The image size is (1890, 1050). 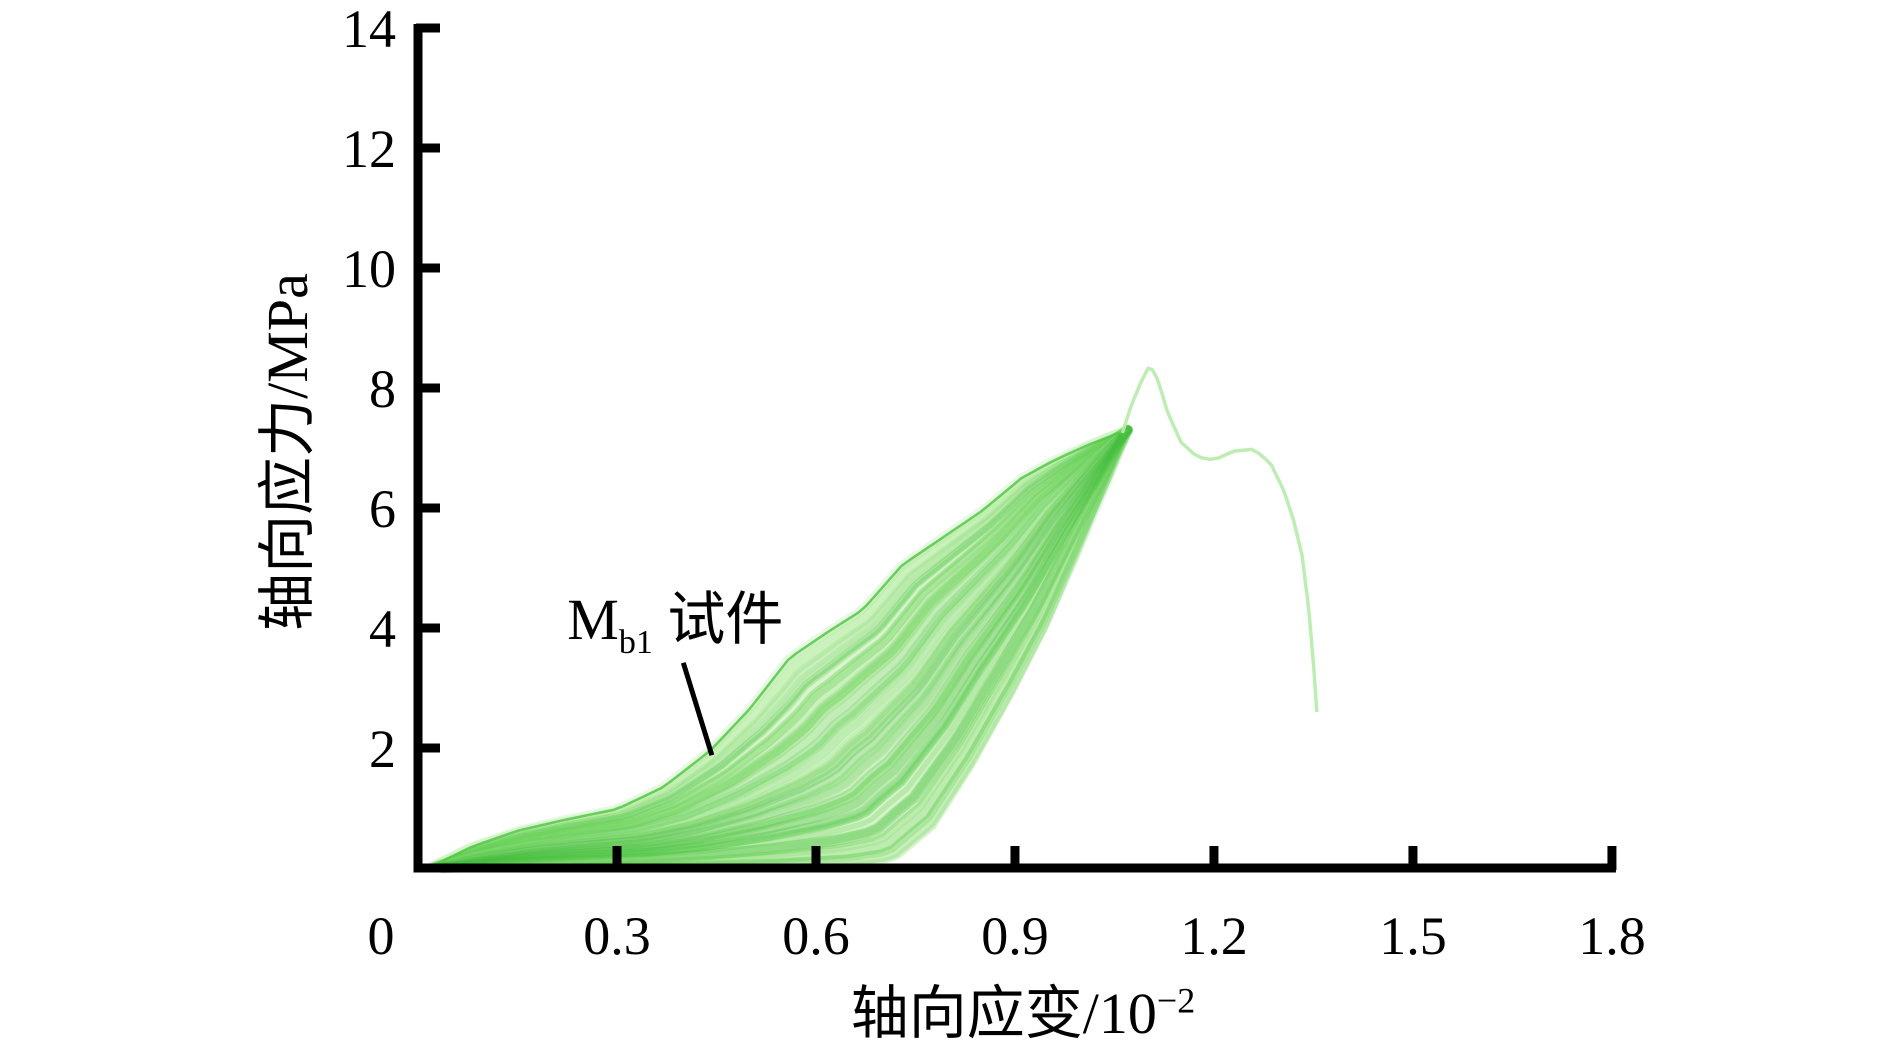 I want to click on x-tick-label: 0, so click(x=381, y=936).